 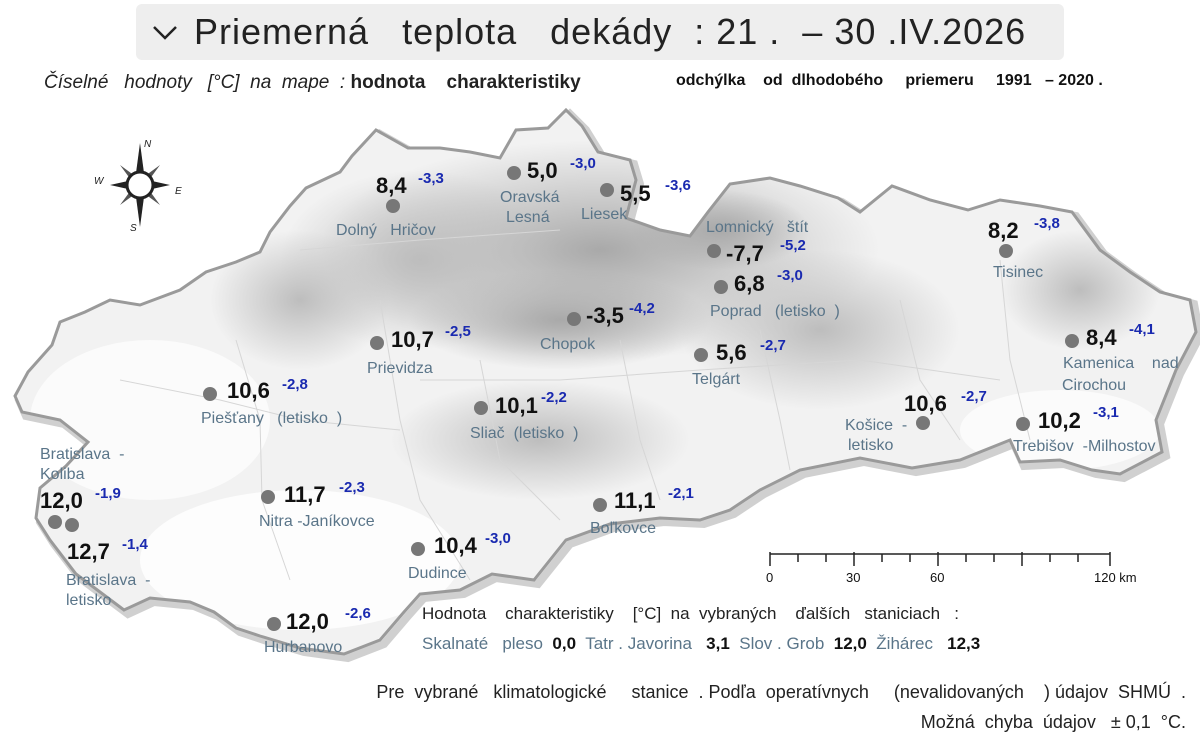 I want to click on station-name-line2: Koliba, so click(x=62, y=474).